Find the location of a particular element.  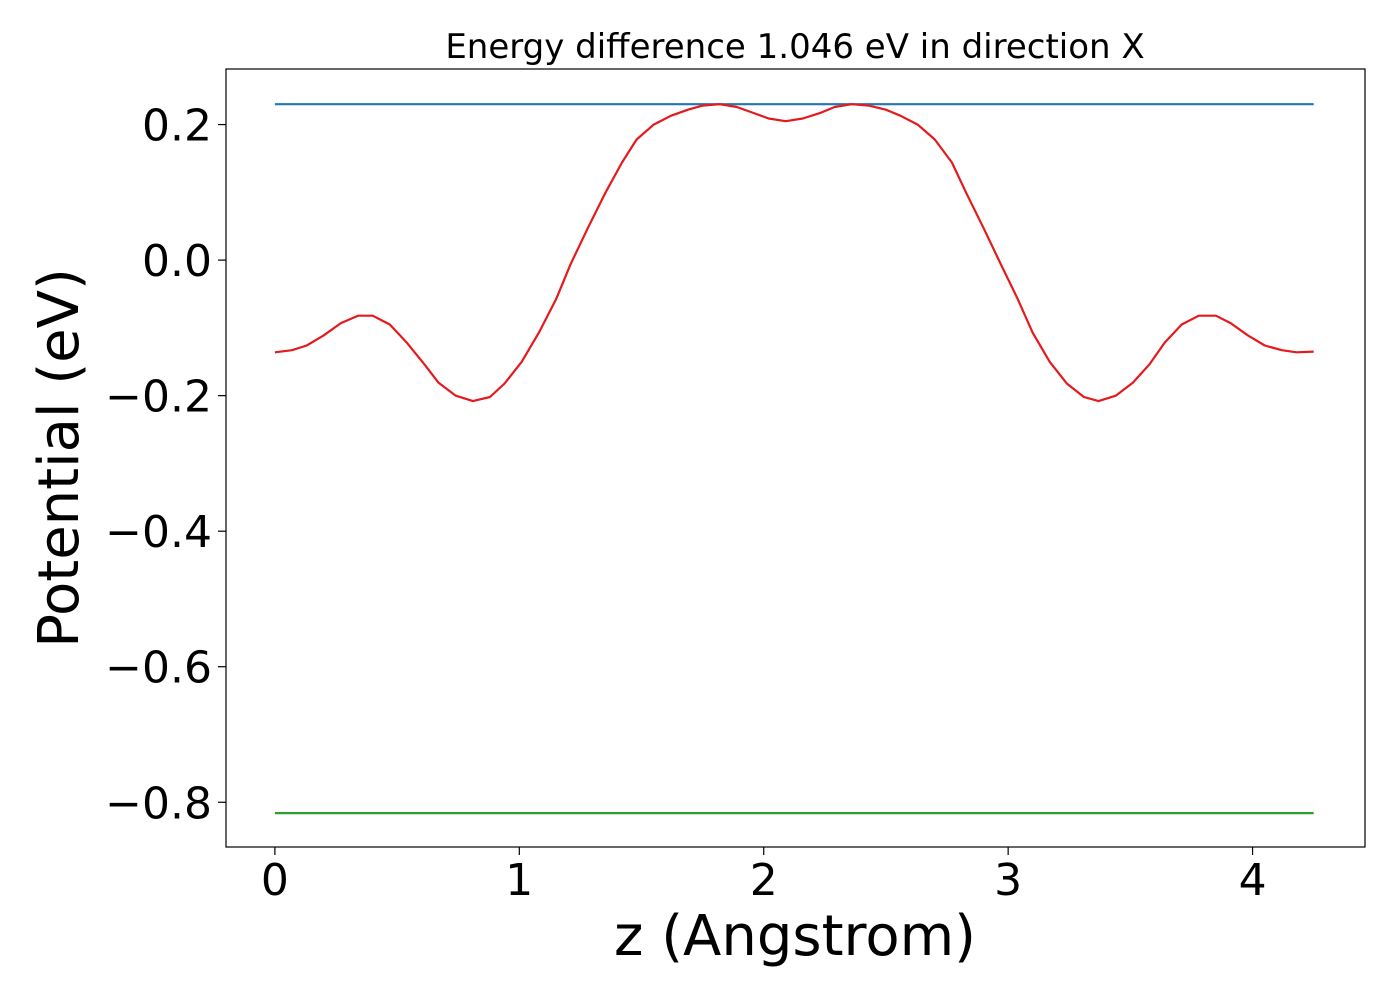

x-axis-label: z (Angstrom) is located at coordinates (795, 936).